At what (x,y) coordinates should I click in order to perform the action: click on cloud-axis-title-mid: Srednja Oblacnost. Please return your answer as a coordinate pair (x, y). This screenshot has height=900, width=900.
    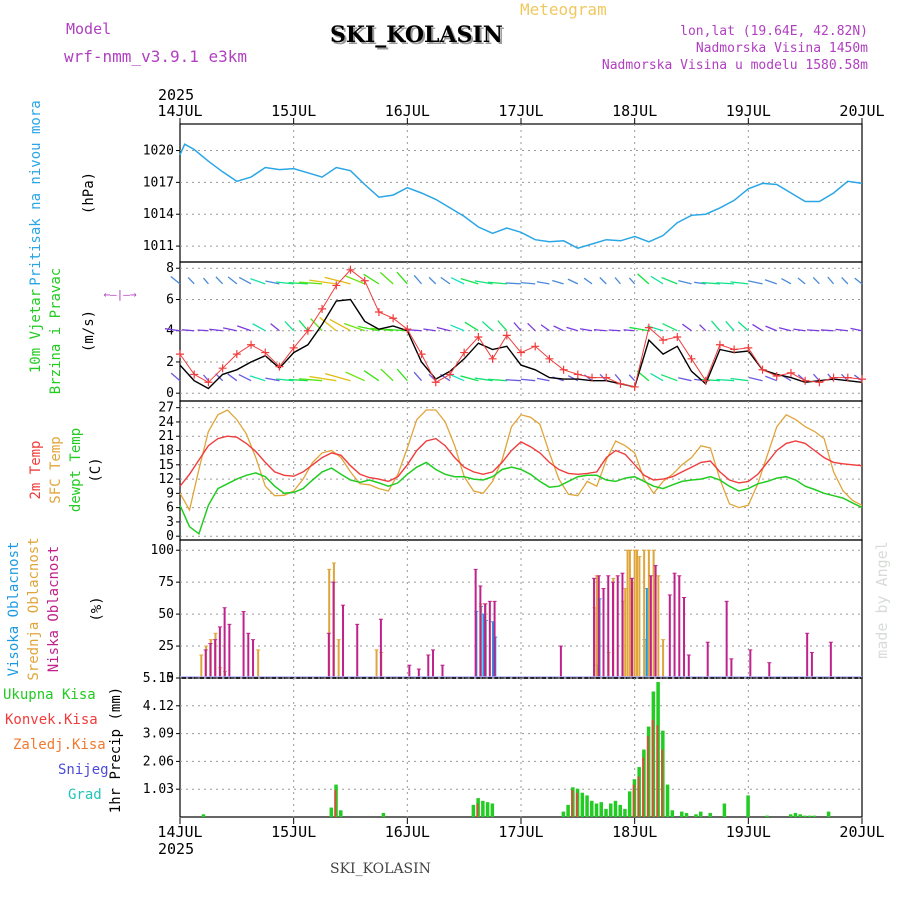
    Looking at the image, I should click on (34, 608).